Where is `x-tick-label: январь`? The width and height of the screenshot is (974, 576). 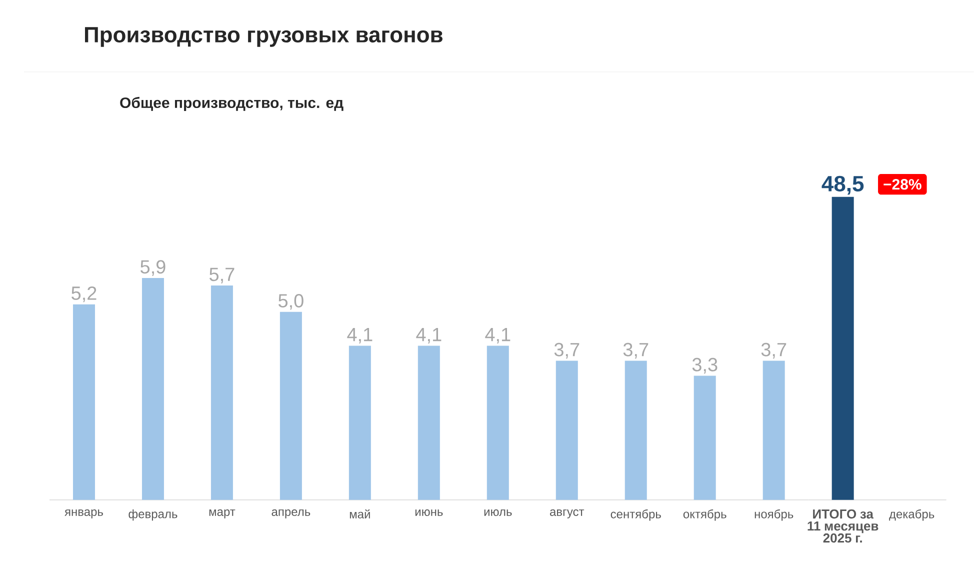
x-tick-label: январь is located at coordinates (83, 513).